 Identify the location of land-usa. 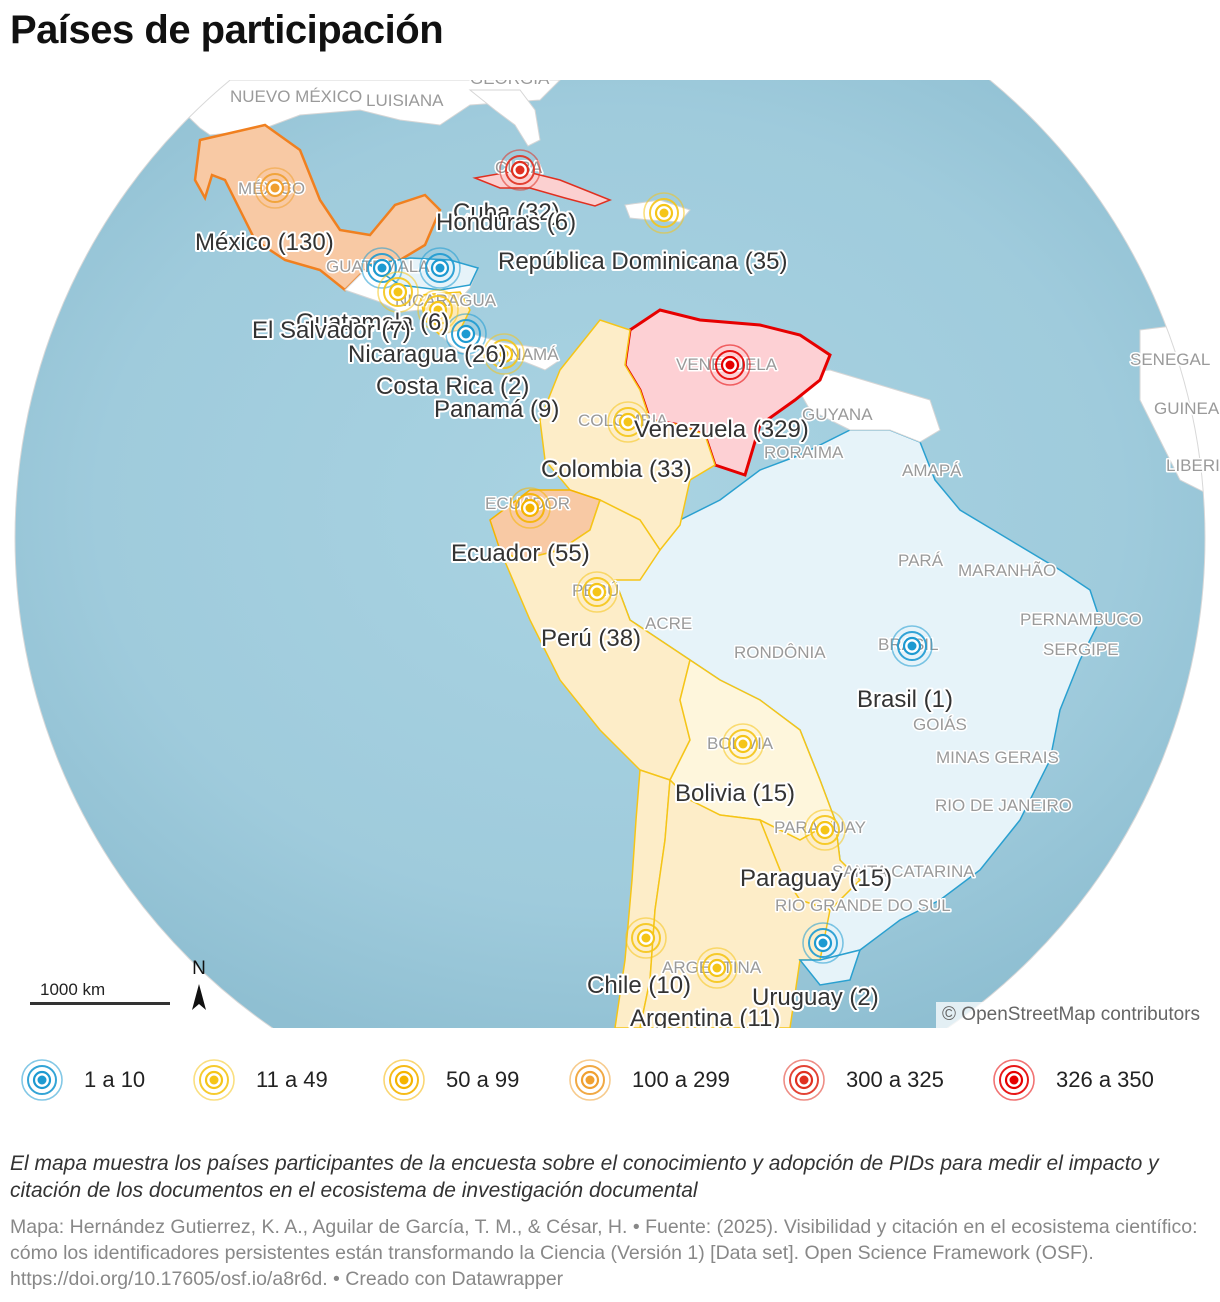
(355, 108).